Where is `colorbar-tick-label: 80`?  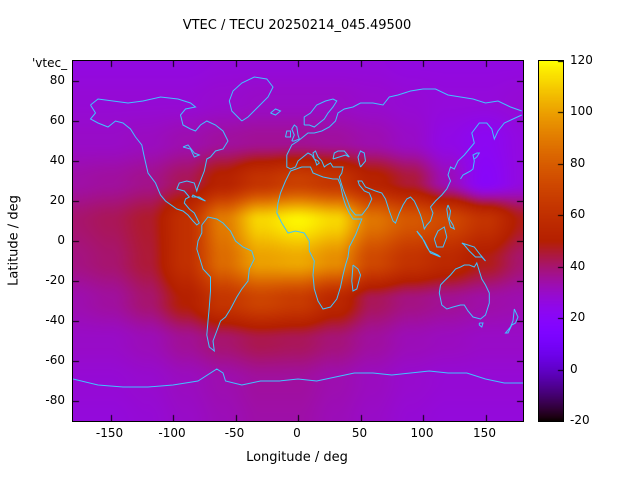
colorbar-tick-label: 80 is located at coordinates (578, 162).